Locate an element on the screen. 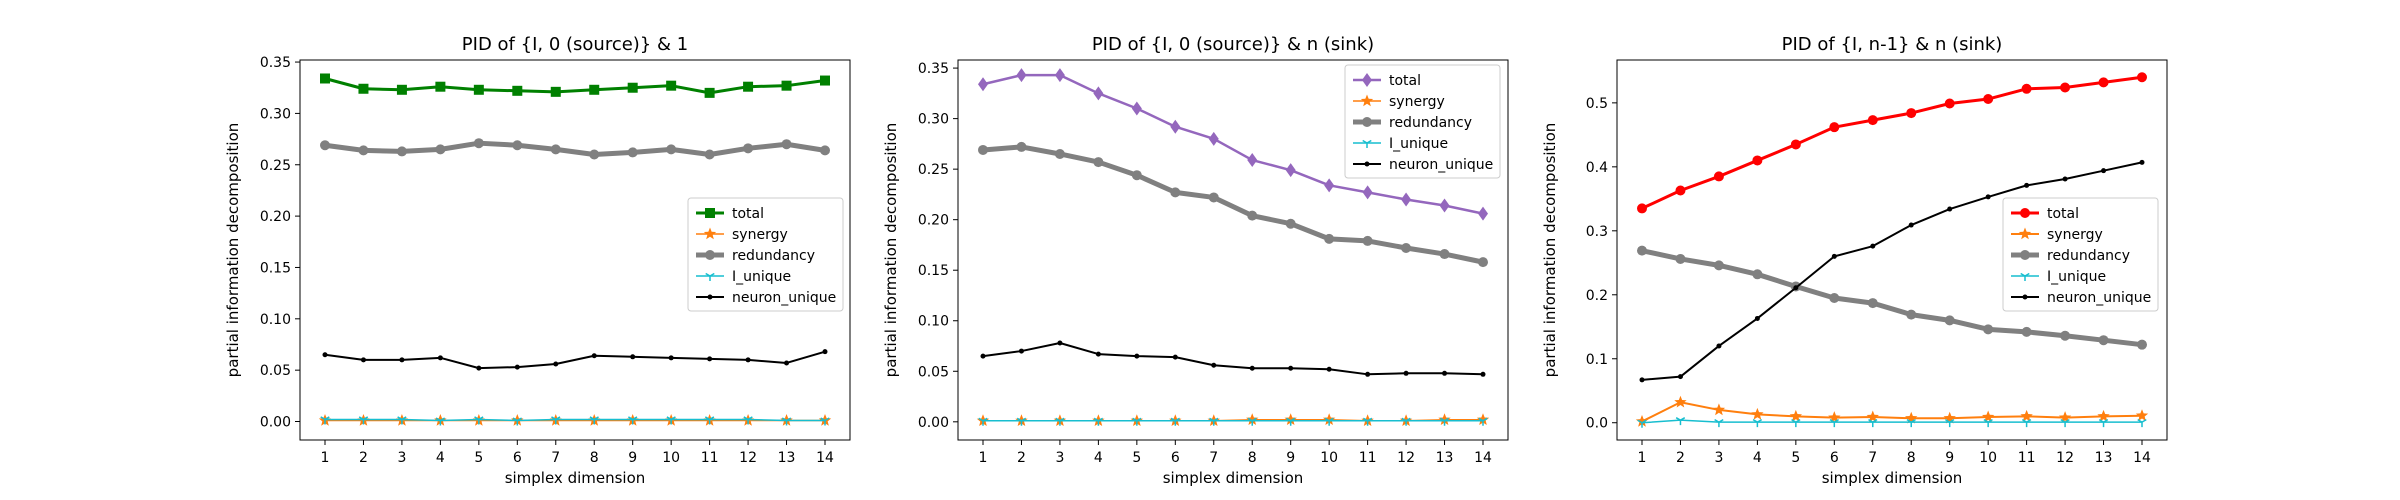 This screenshot has width=2400, height=500. x-tick-label: 10 is located at coordinates (1988, 458).